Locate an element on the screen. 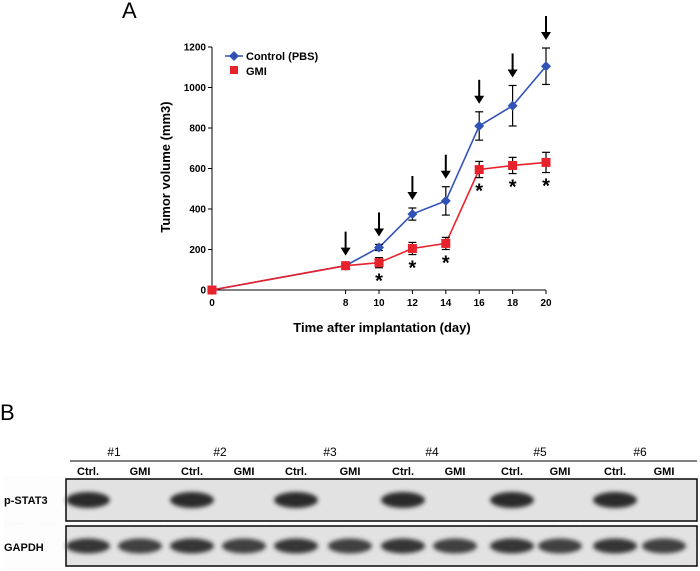 The width and height of the screenshot is (700, 571). blot-group-label: #4 is located at coordinates (432, 452).